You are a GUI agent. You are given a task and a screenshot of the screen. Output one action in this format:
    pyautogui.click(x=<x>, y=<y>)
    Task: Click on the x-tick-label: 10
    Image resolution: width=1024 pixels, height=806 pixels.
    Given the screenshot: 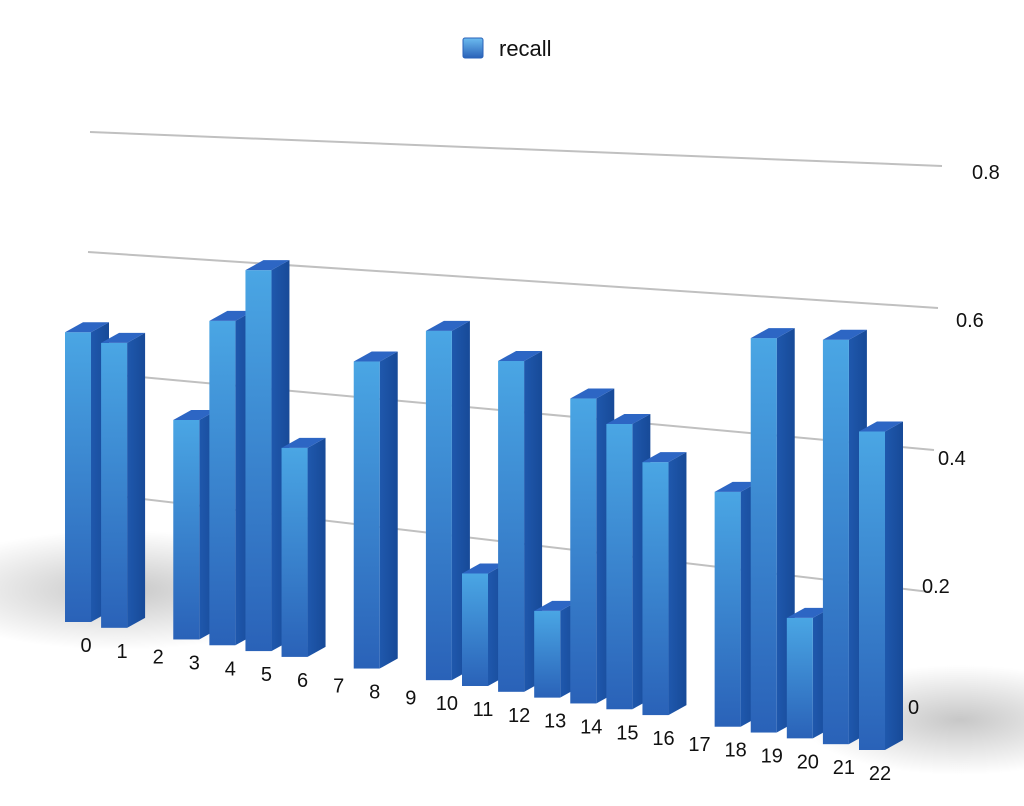 What is the action you would take?
    pyautogui.click(x=447, y=704)
    